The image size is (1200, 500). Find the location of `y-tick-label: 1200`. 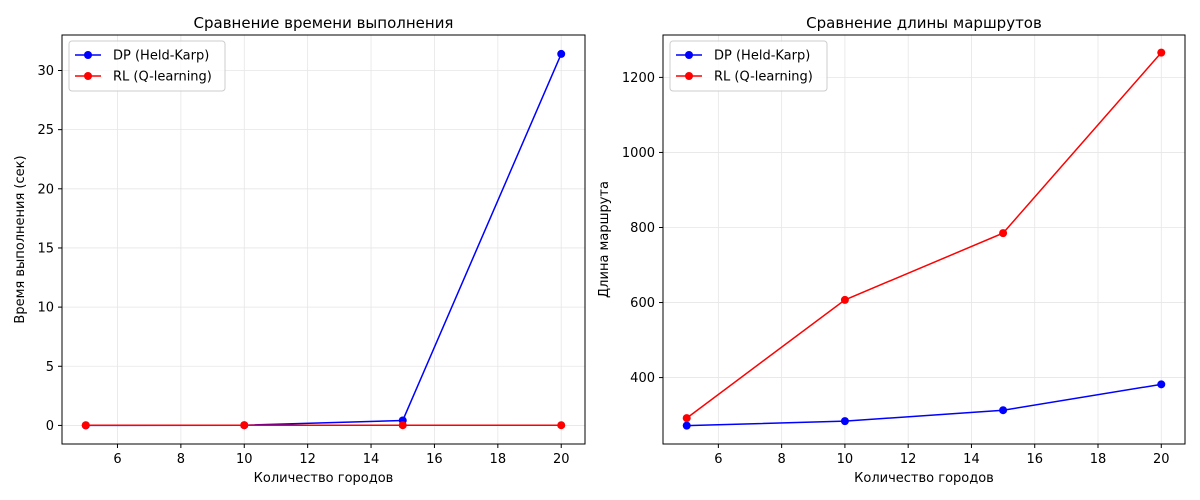

y-tick-label: 1200 is located at coordinates (638, 78).